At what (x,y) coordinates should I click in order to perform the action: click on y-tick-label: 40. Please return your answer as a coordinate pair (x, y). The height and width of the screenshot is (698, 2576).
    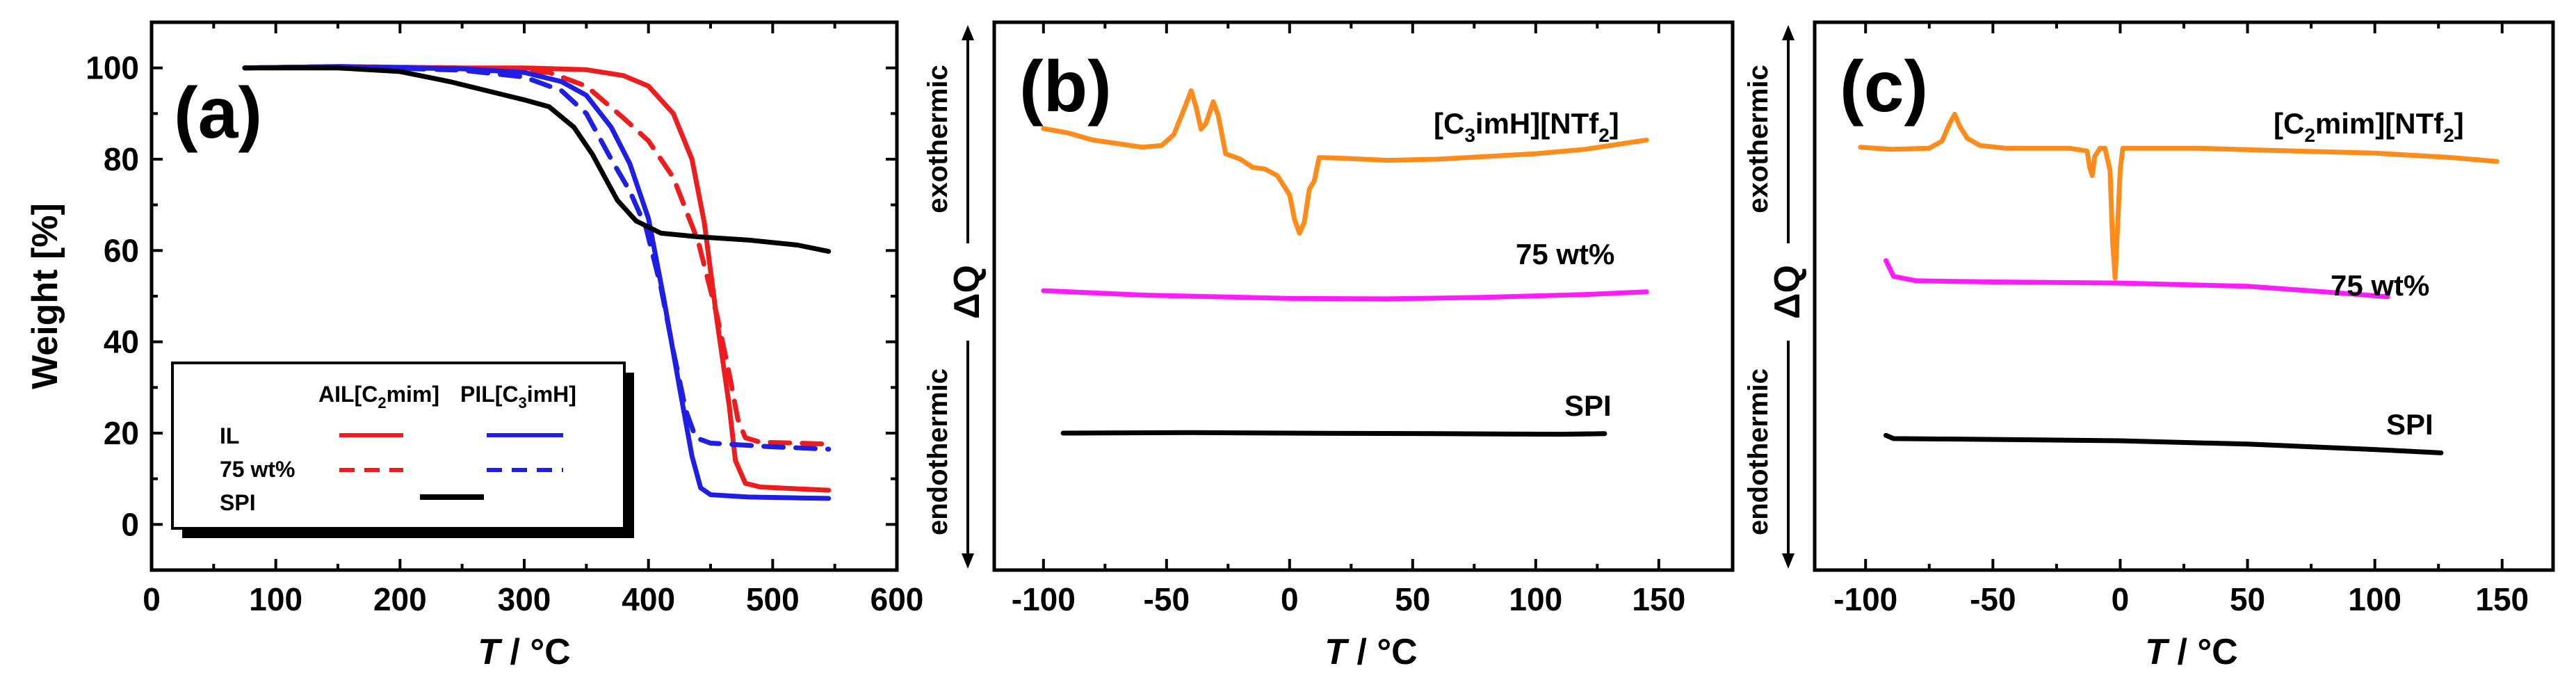
    Looking at the image, I should click on (121, 342).